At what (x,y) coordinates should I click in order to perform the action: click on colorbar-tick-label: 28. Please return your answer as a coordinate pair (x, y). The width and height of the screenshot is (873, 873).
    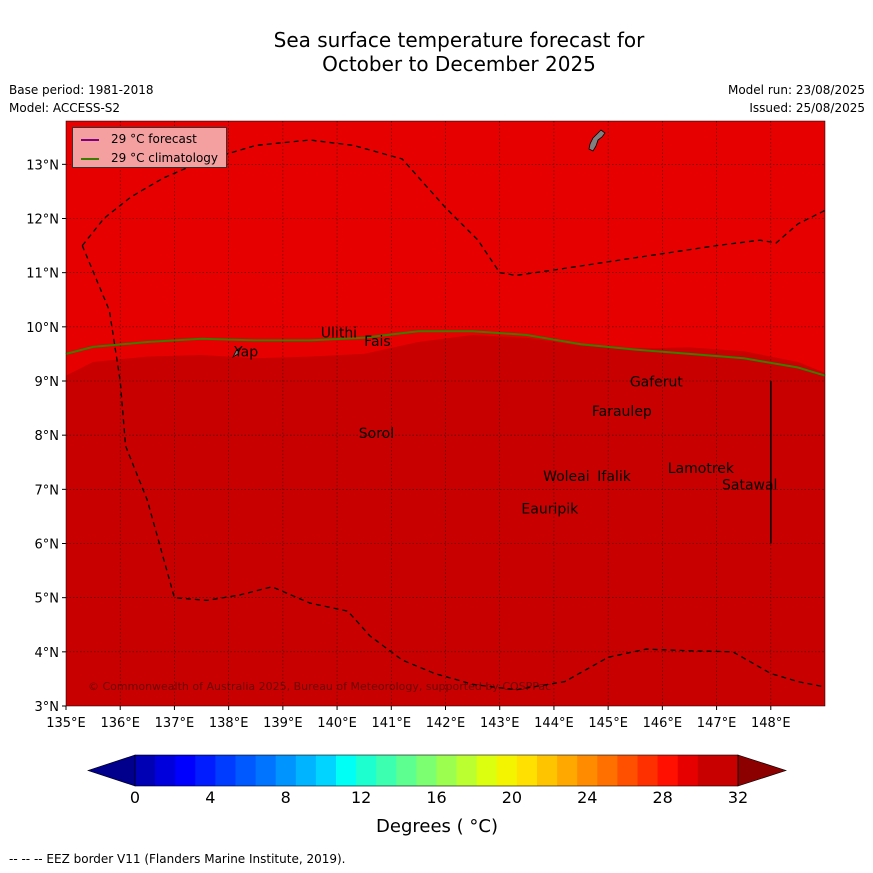
    Looking at the image, I should click on (662, 797).